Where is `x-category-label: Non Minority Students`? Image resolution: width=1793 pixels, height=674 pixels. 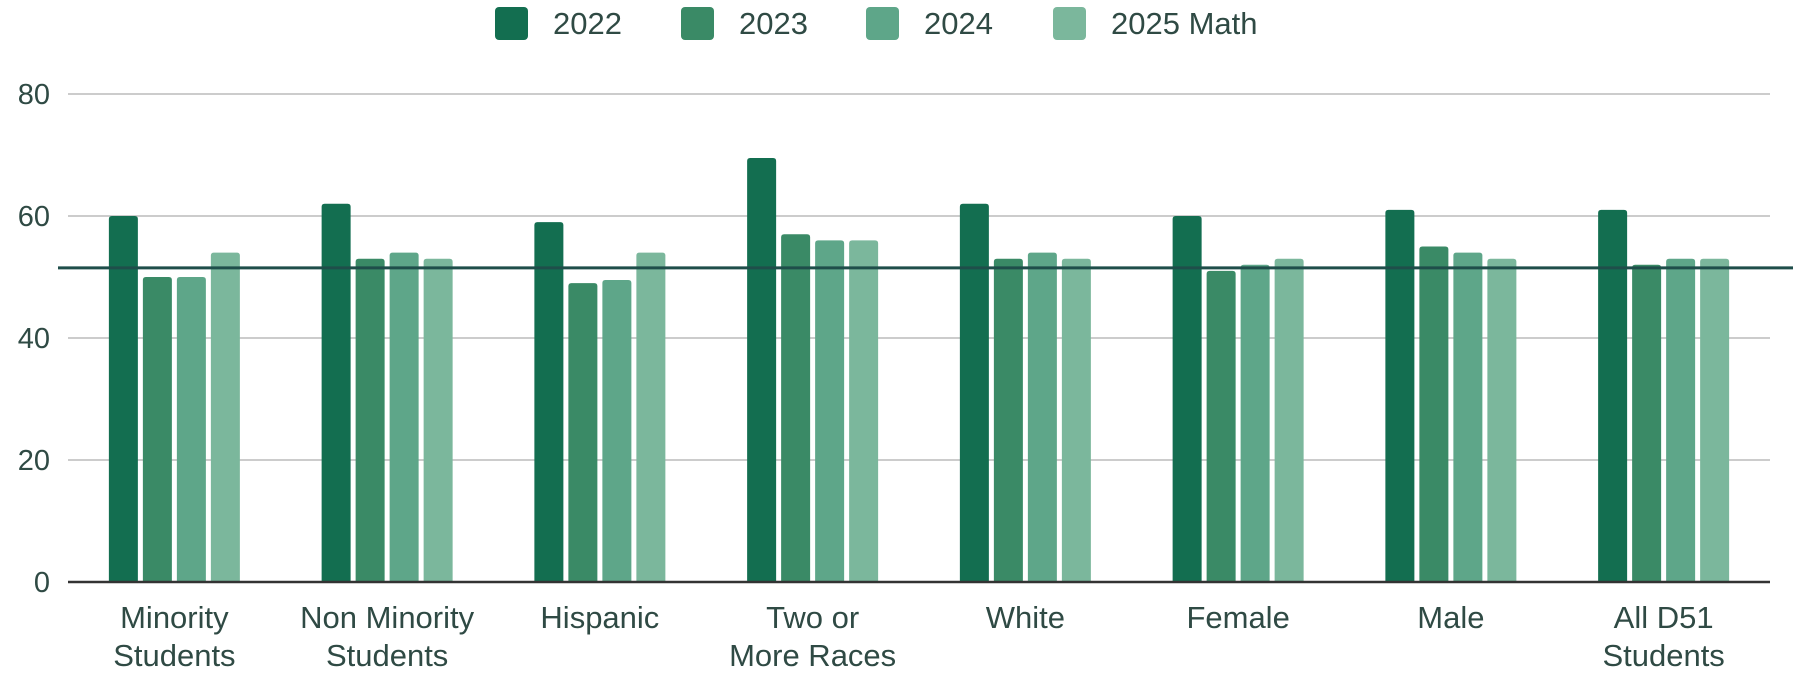
x-category-label: Non Minority Students is located at coordinates (387, 636).